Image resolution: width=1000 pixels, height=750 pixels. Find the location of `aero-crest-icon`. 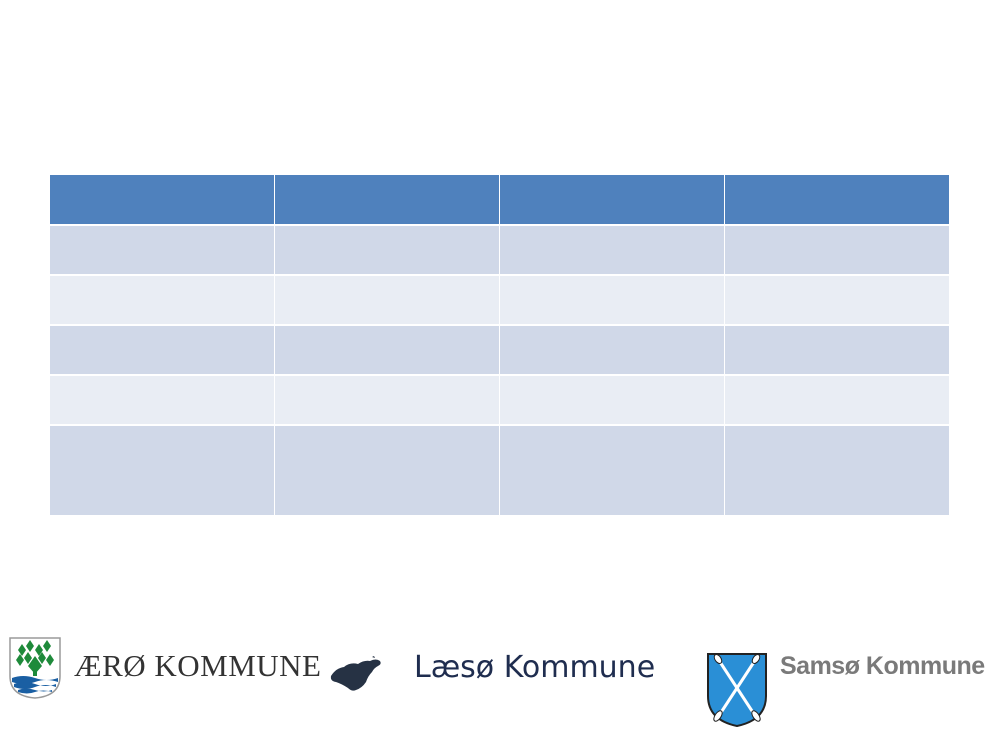

aero-crest-icon is located at coordinates (35, 668).